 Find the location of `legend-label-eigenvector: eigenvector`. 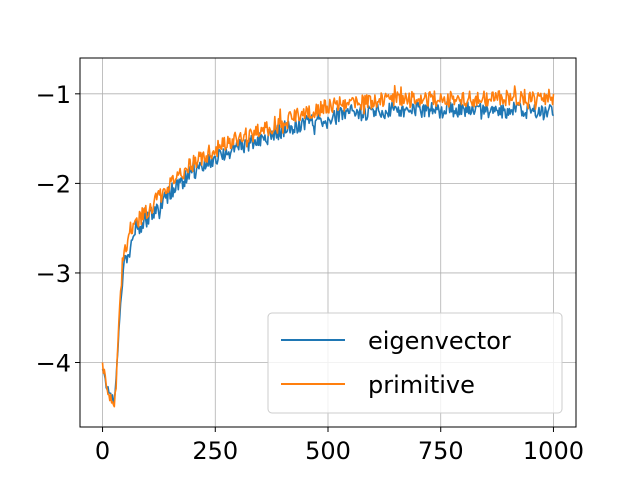

legend-label-eigenvector: eigenvector is located at coordinates (439, 341).